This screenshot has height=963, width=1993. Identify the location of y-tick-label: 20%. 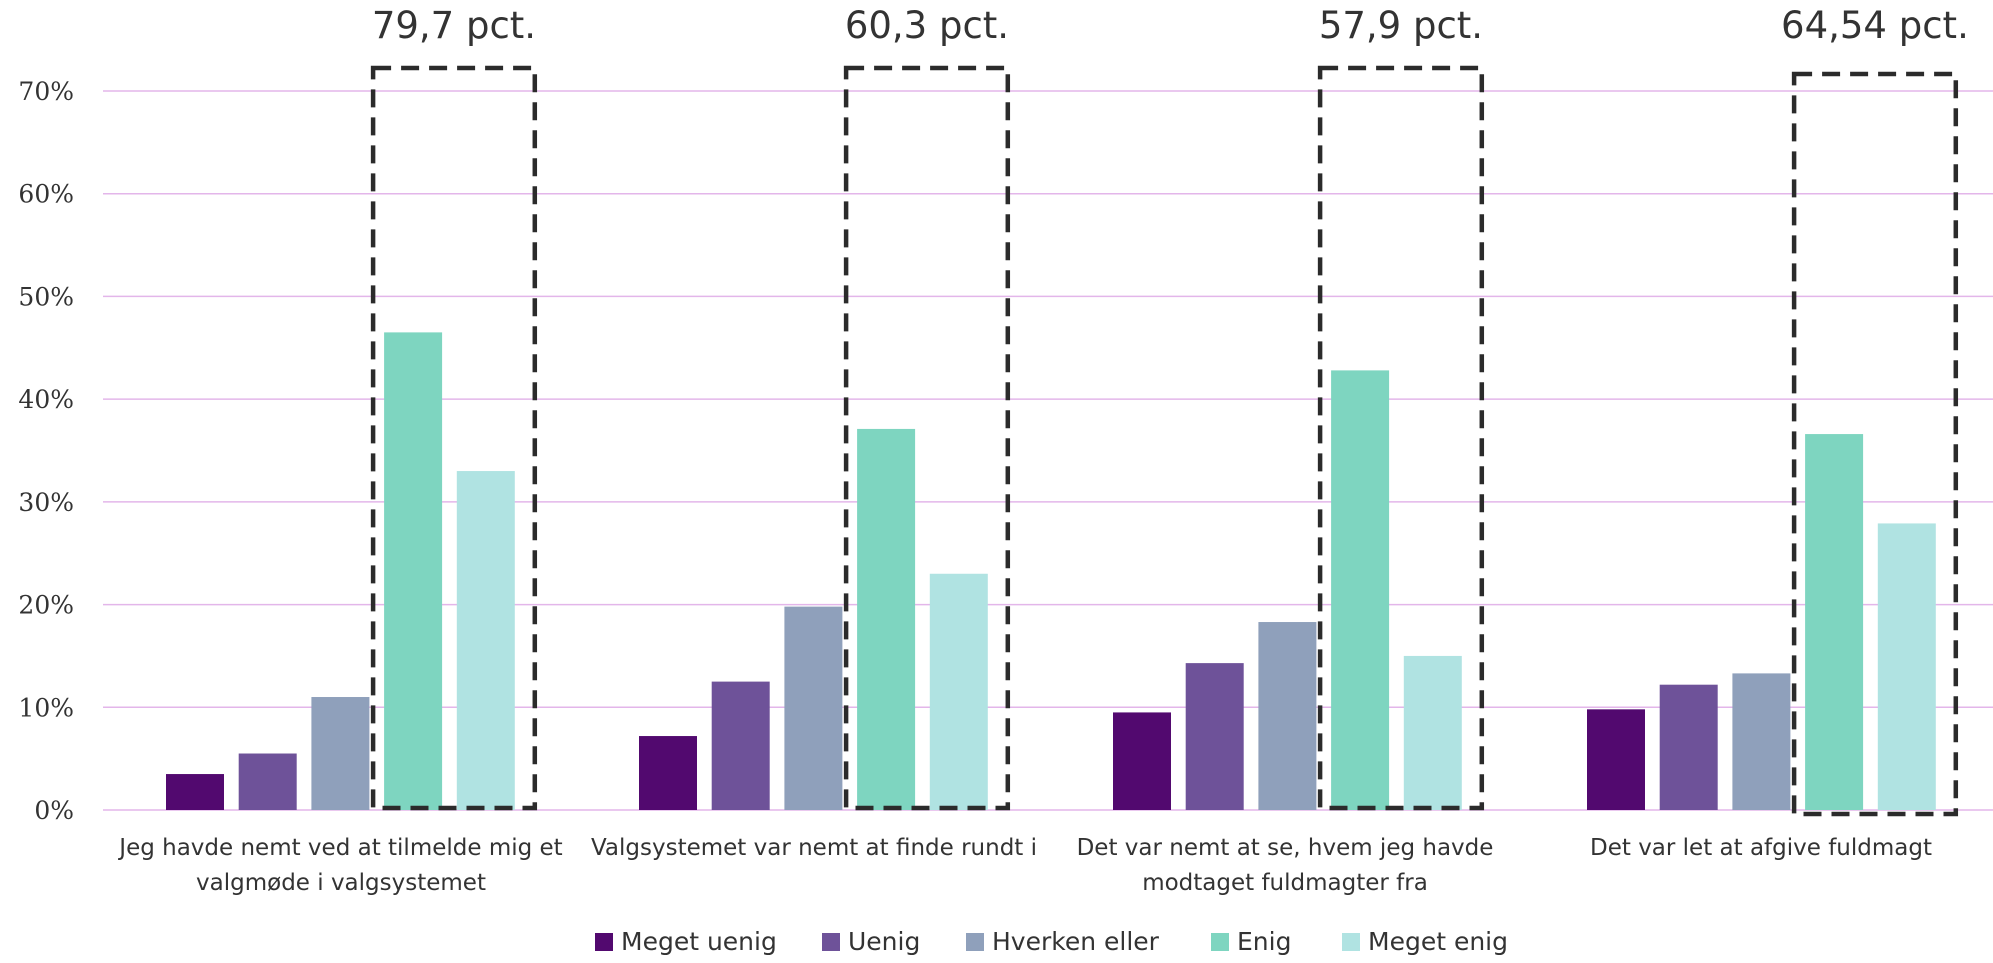
(46, 605).